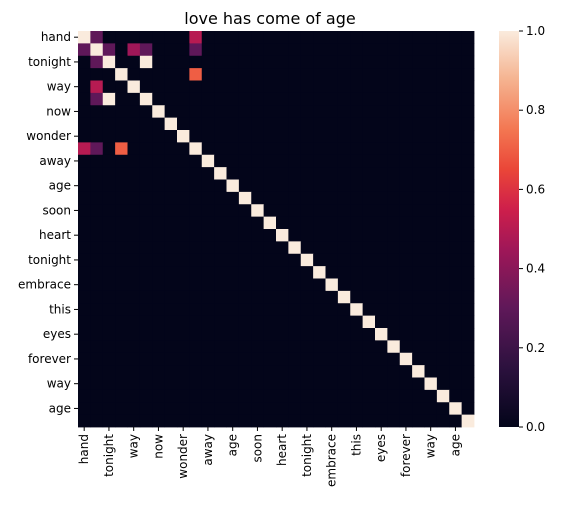 The image size is (561, 507). Describe the element at coordinates (55, 235) in the screenshot. I see `y-tick-label: heart` at that location.